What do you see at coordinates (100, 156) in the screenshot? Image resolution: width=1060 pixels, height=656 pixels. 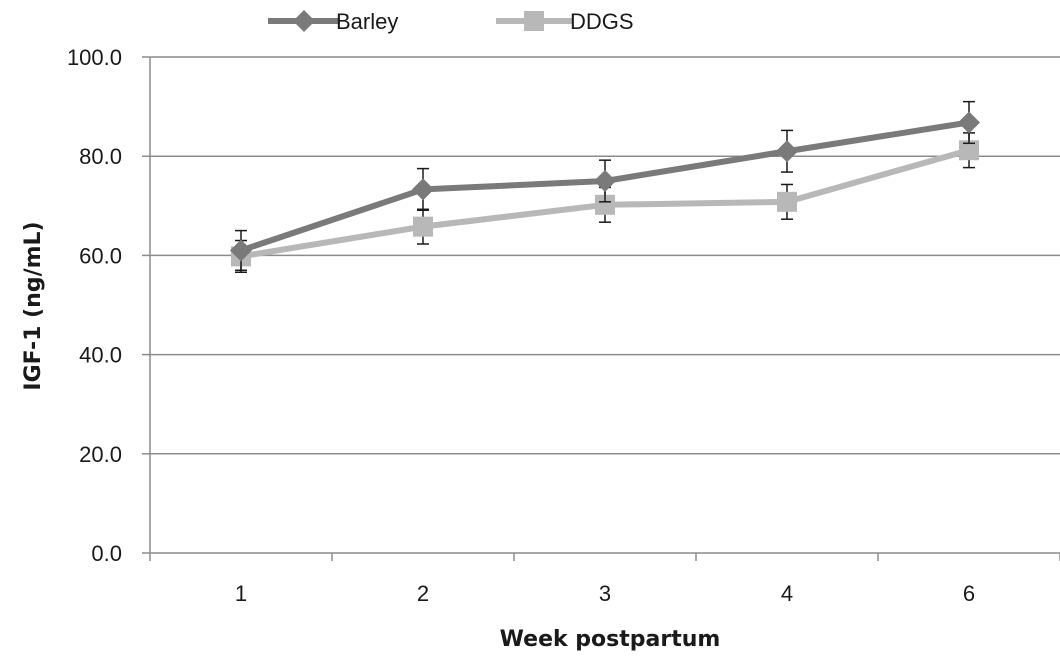 I see `y-tick-label: 80.0` at bounding box center [100, 156].